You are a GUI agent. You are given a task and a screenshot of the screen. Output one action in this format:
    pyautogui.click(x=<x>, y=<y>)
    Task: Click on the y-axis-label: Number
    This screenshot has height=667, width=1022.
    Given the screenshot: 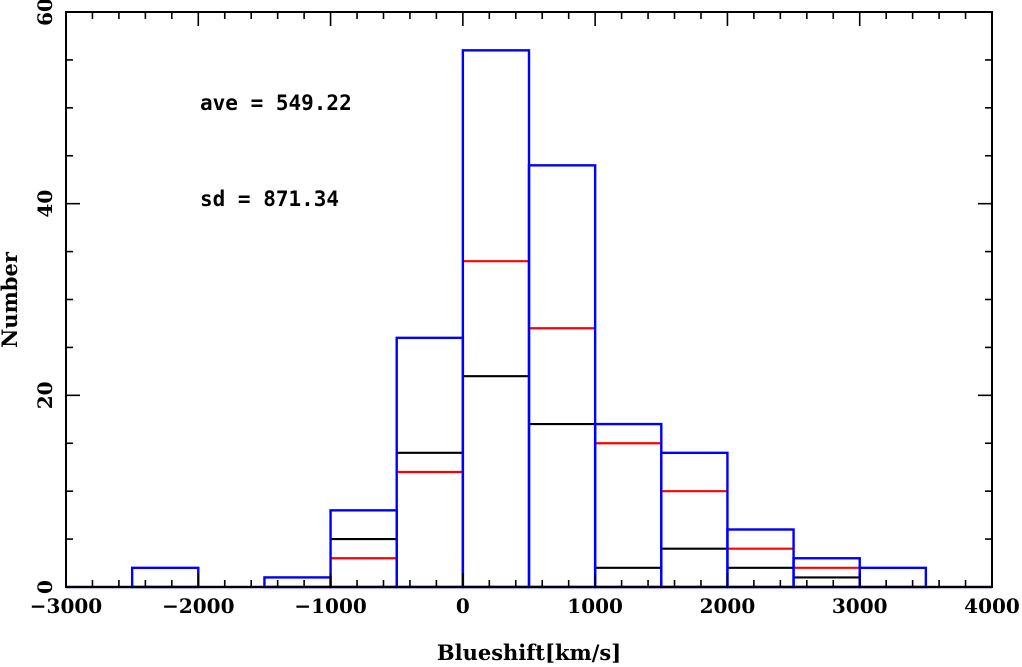 What is the action you would take?
    pyautogui.click(x=11, y=299)
    